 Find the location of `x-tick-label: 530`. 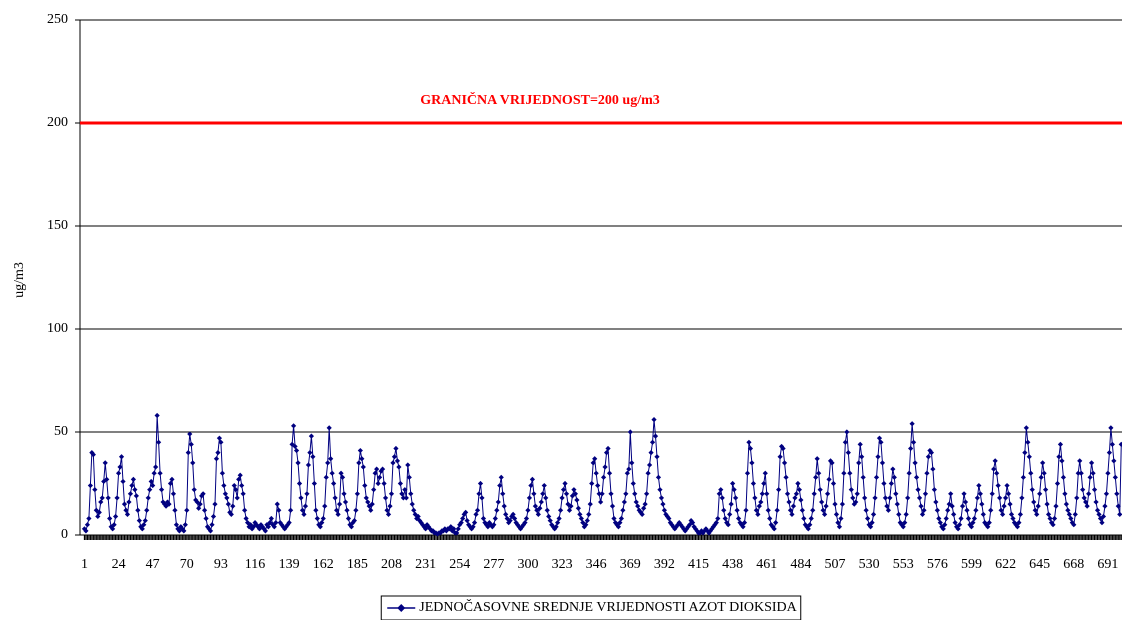

x-tick-label: 530 is located at coordinates (869, 564).